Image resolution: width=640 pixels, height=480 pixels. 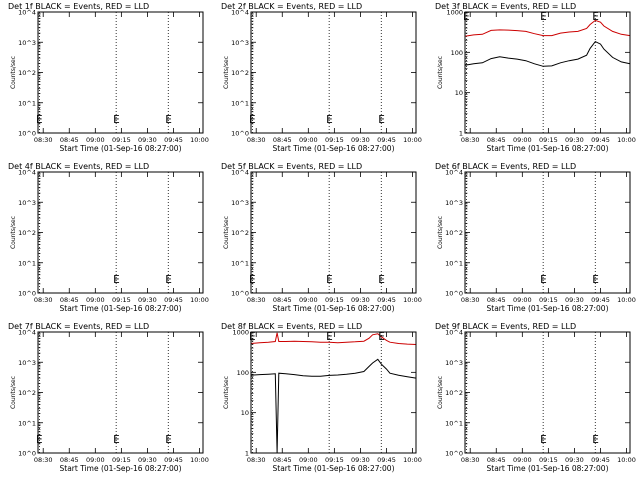 What do you see at coordinates (505, 166) in the screenshot?
I see `chart-title: Det 6f BLACK = Events, RED = LLD` at bounding box center [505, 166].